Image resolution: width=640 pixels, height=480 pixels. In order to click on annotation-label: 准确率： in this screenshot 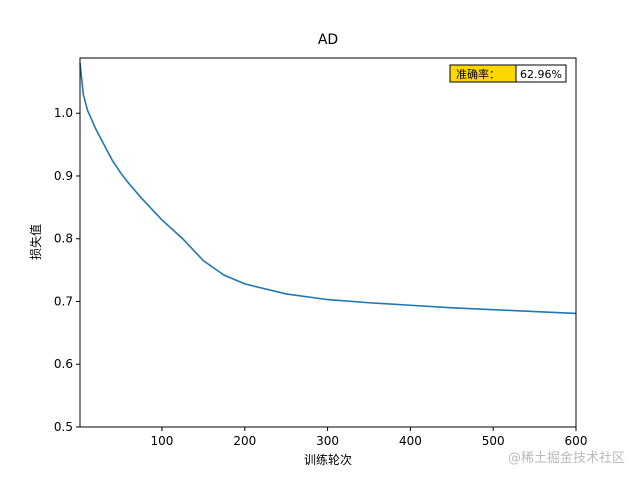, I will do `click(478, 74)`.